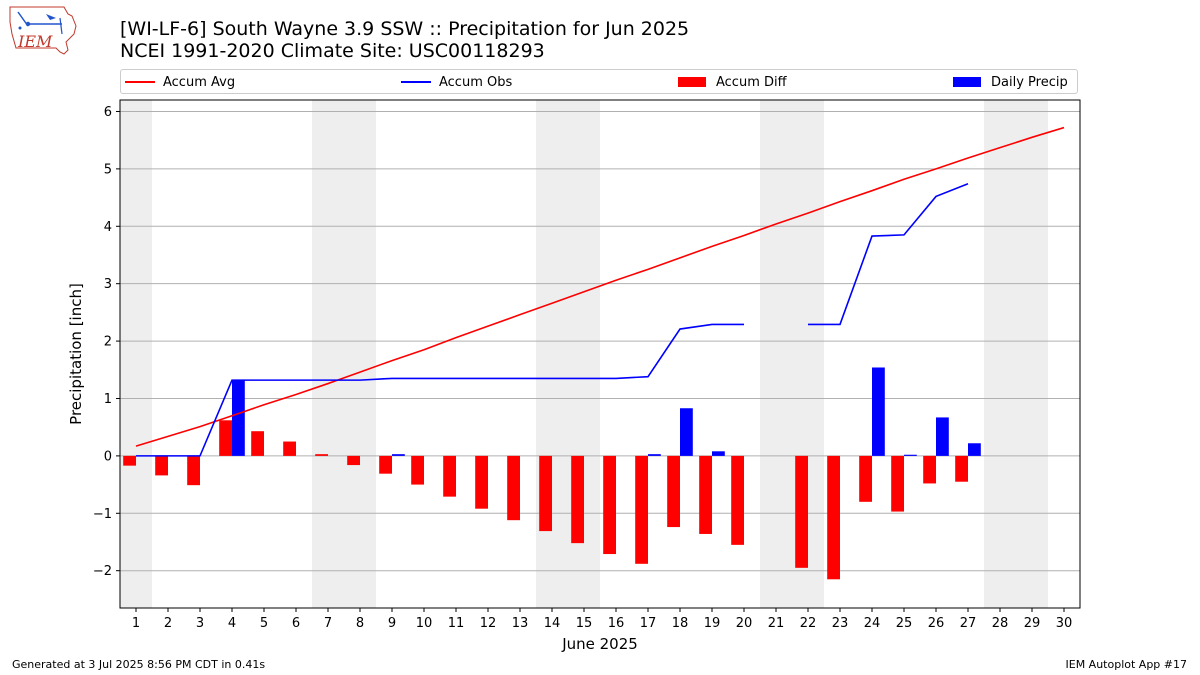 The height and width of the screenshot is (675, 1200). Describe the element at coordinates (102, 571) in the screenshot. I see `y-tick-label: −2` at that location.